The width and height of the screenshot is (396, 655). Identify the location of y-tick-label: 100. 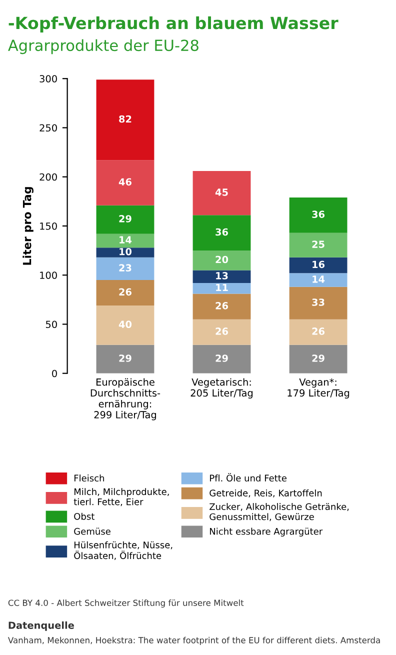
(48, 275).